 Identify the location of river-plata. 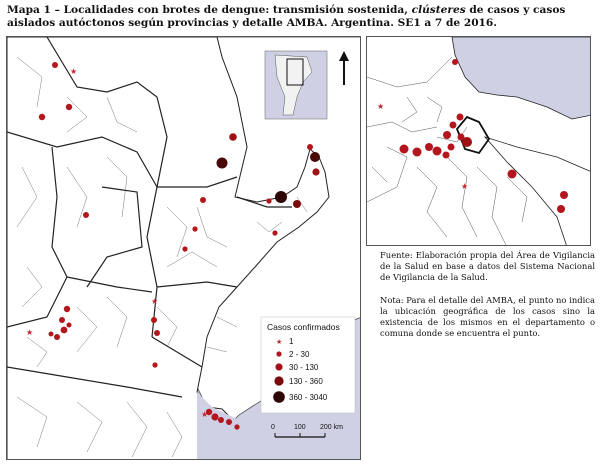
(278, 425).